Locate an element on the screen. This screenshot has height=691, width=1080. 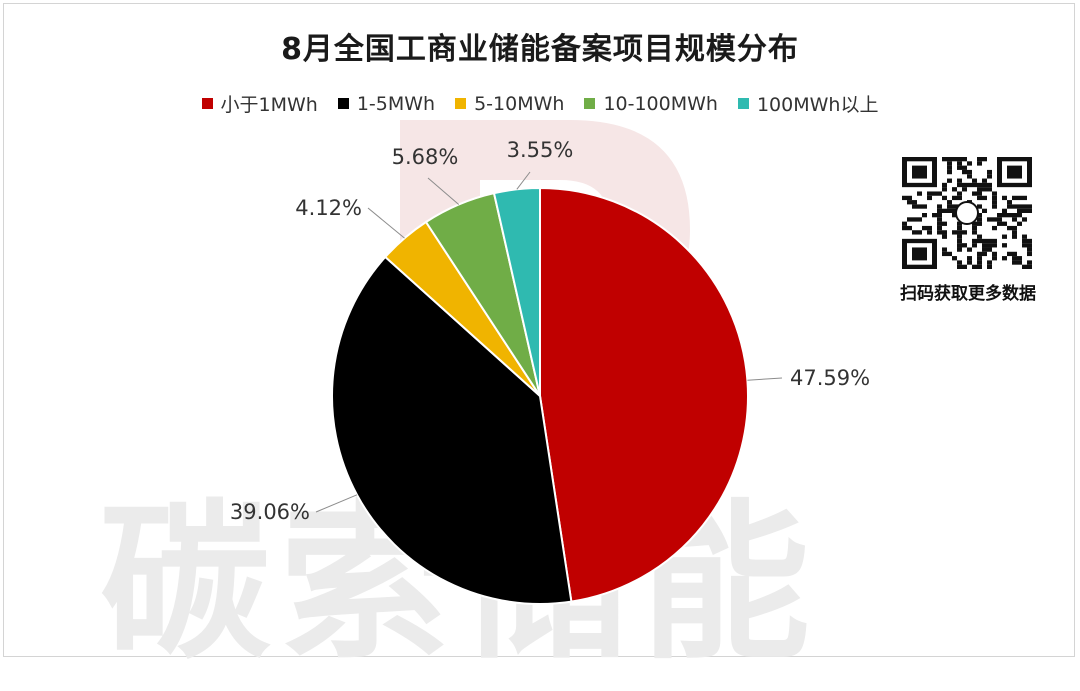
qr-code-icon is located at coordinates (967, 213).